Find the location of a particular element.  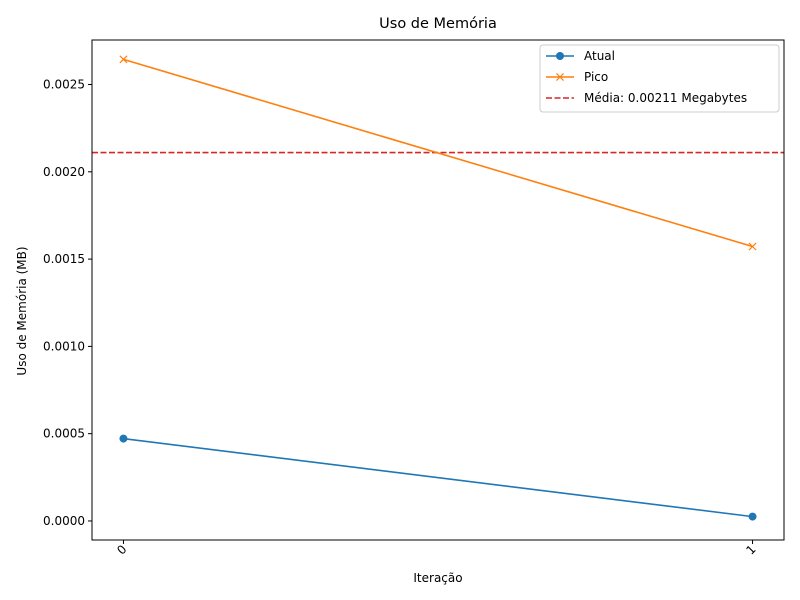

y-tick-label: 0.0015 is located at coordinates (64, 259).